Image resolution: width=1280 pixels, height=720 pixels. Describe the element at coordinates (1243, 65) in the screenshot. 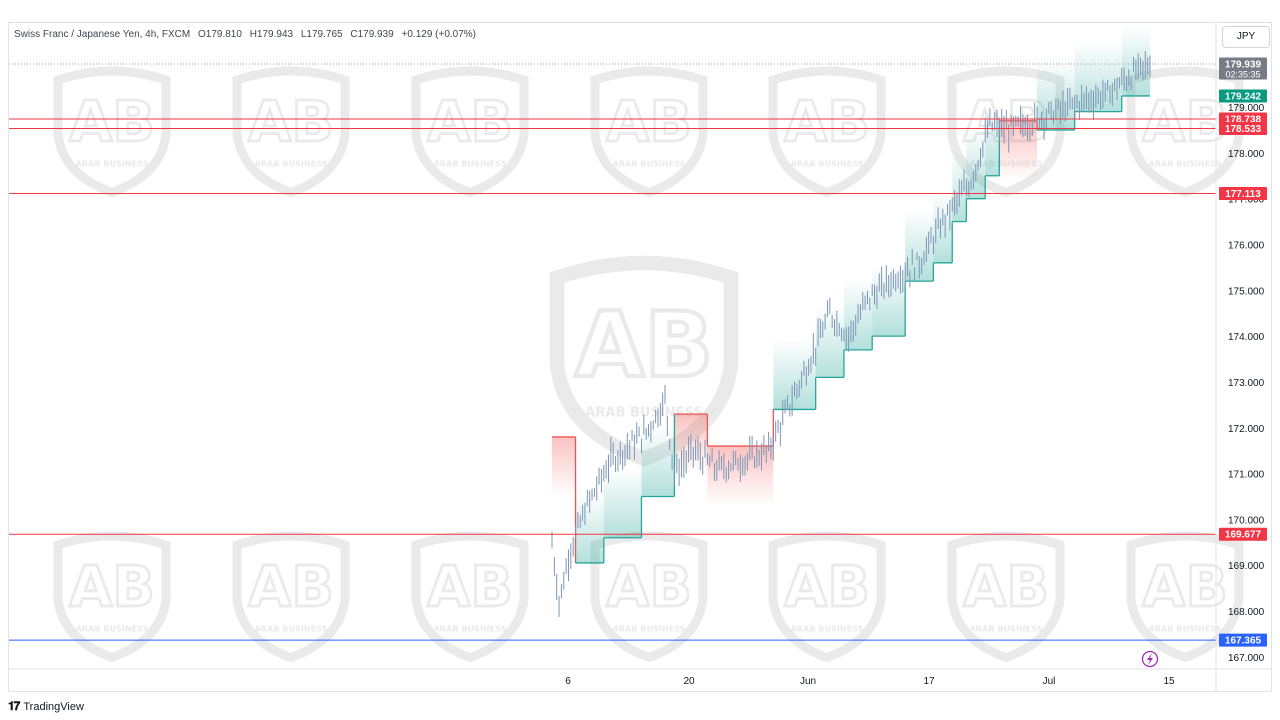

I see `price-badge-label: 179.939` at that location.